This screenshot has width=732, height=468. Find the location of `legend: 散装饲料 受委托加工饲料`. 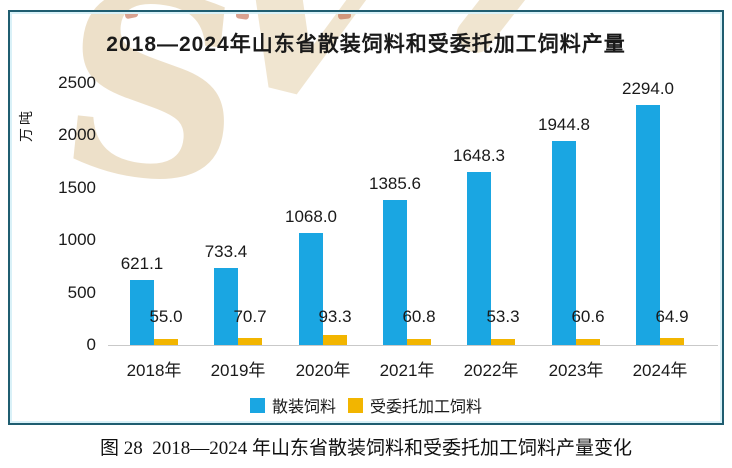

legend: 散装饲料 受委托加工饲料 is located at coordinates (366, 405).